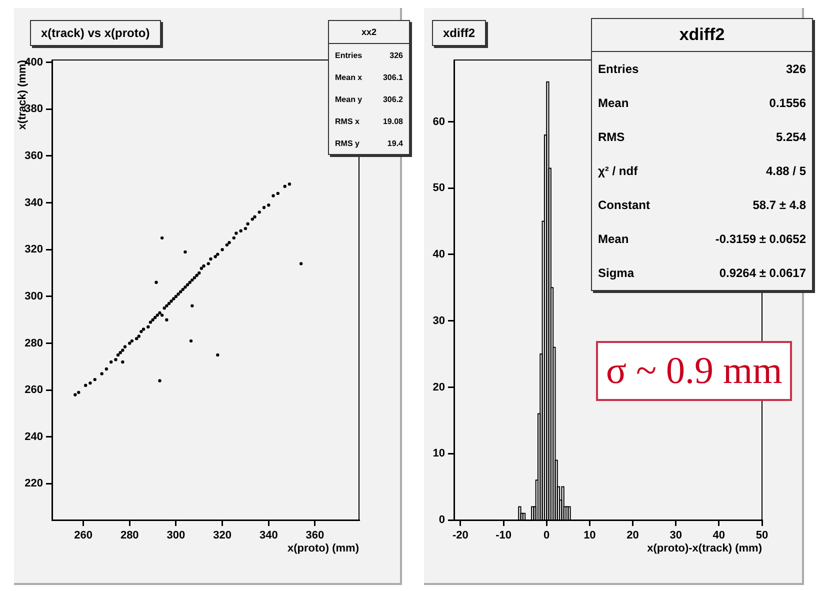 The image size is (820, 591). Describe the element at coordinates (702, 239) in the screenshot. I see `text: Mean -0.3159 ± 0.0652` at that location.